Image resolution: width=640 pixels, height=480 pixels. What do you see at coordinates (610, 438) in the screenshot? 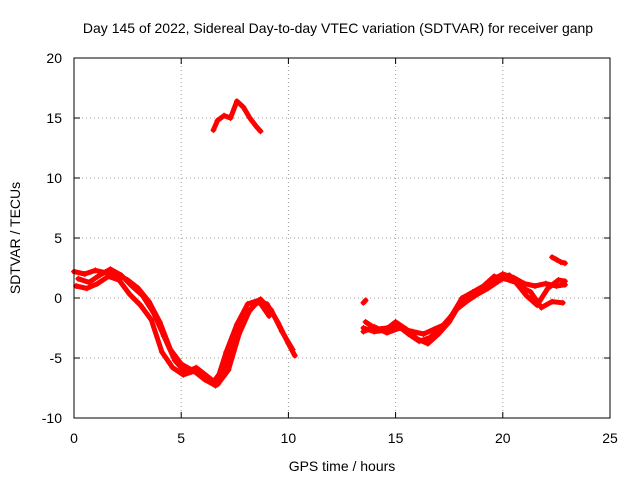
I see `x-tick-label: 25` at bounding box center [610, 438].